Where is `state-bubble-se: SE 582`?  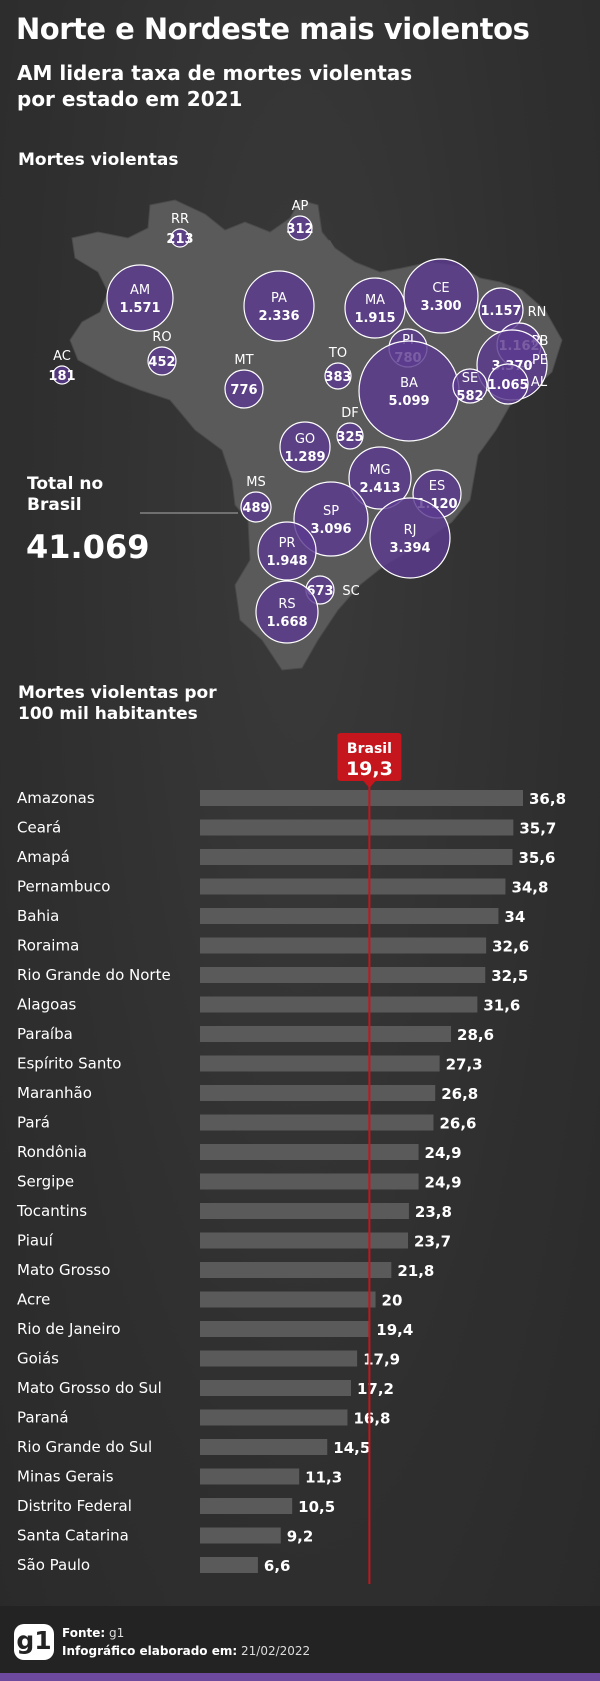
state-bubble-se: SE 582 is located at coordinates (470, 386).